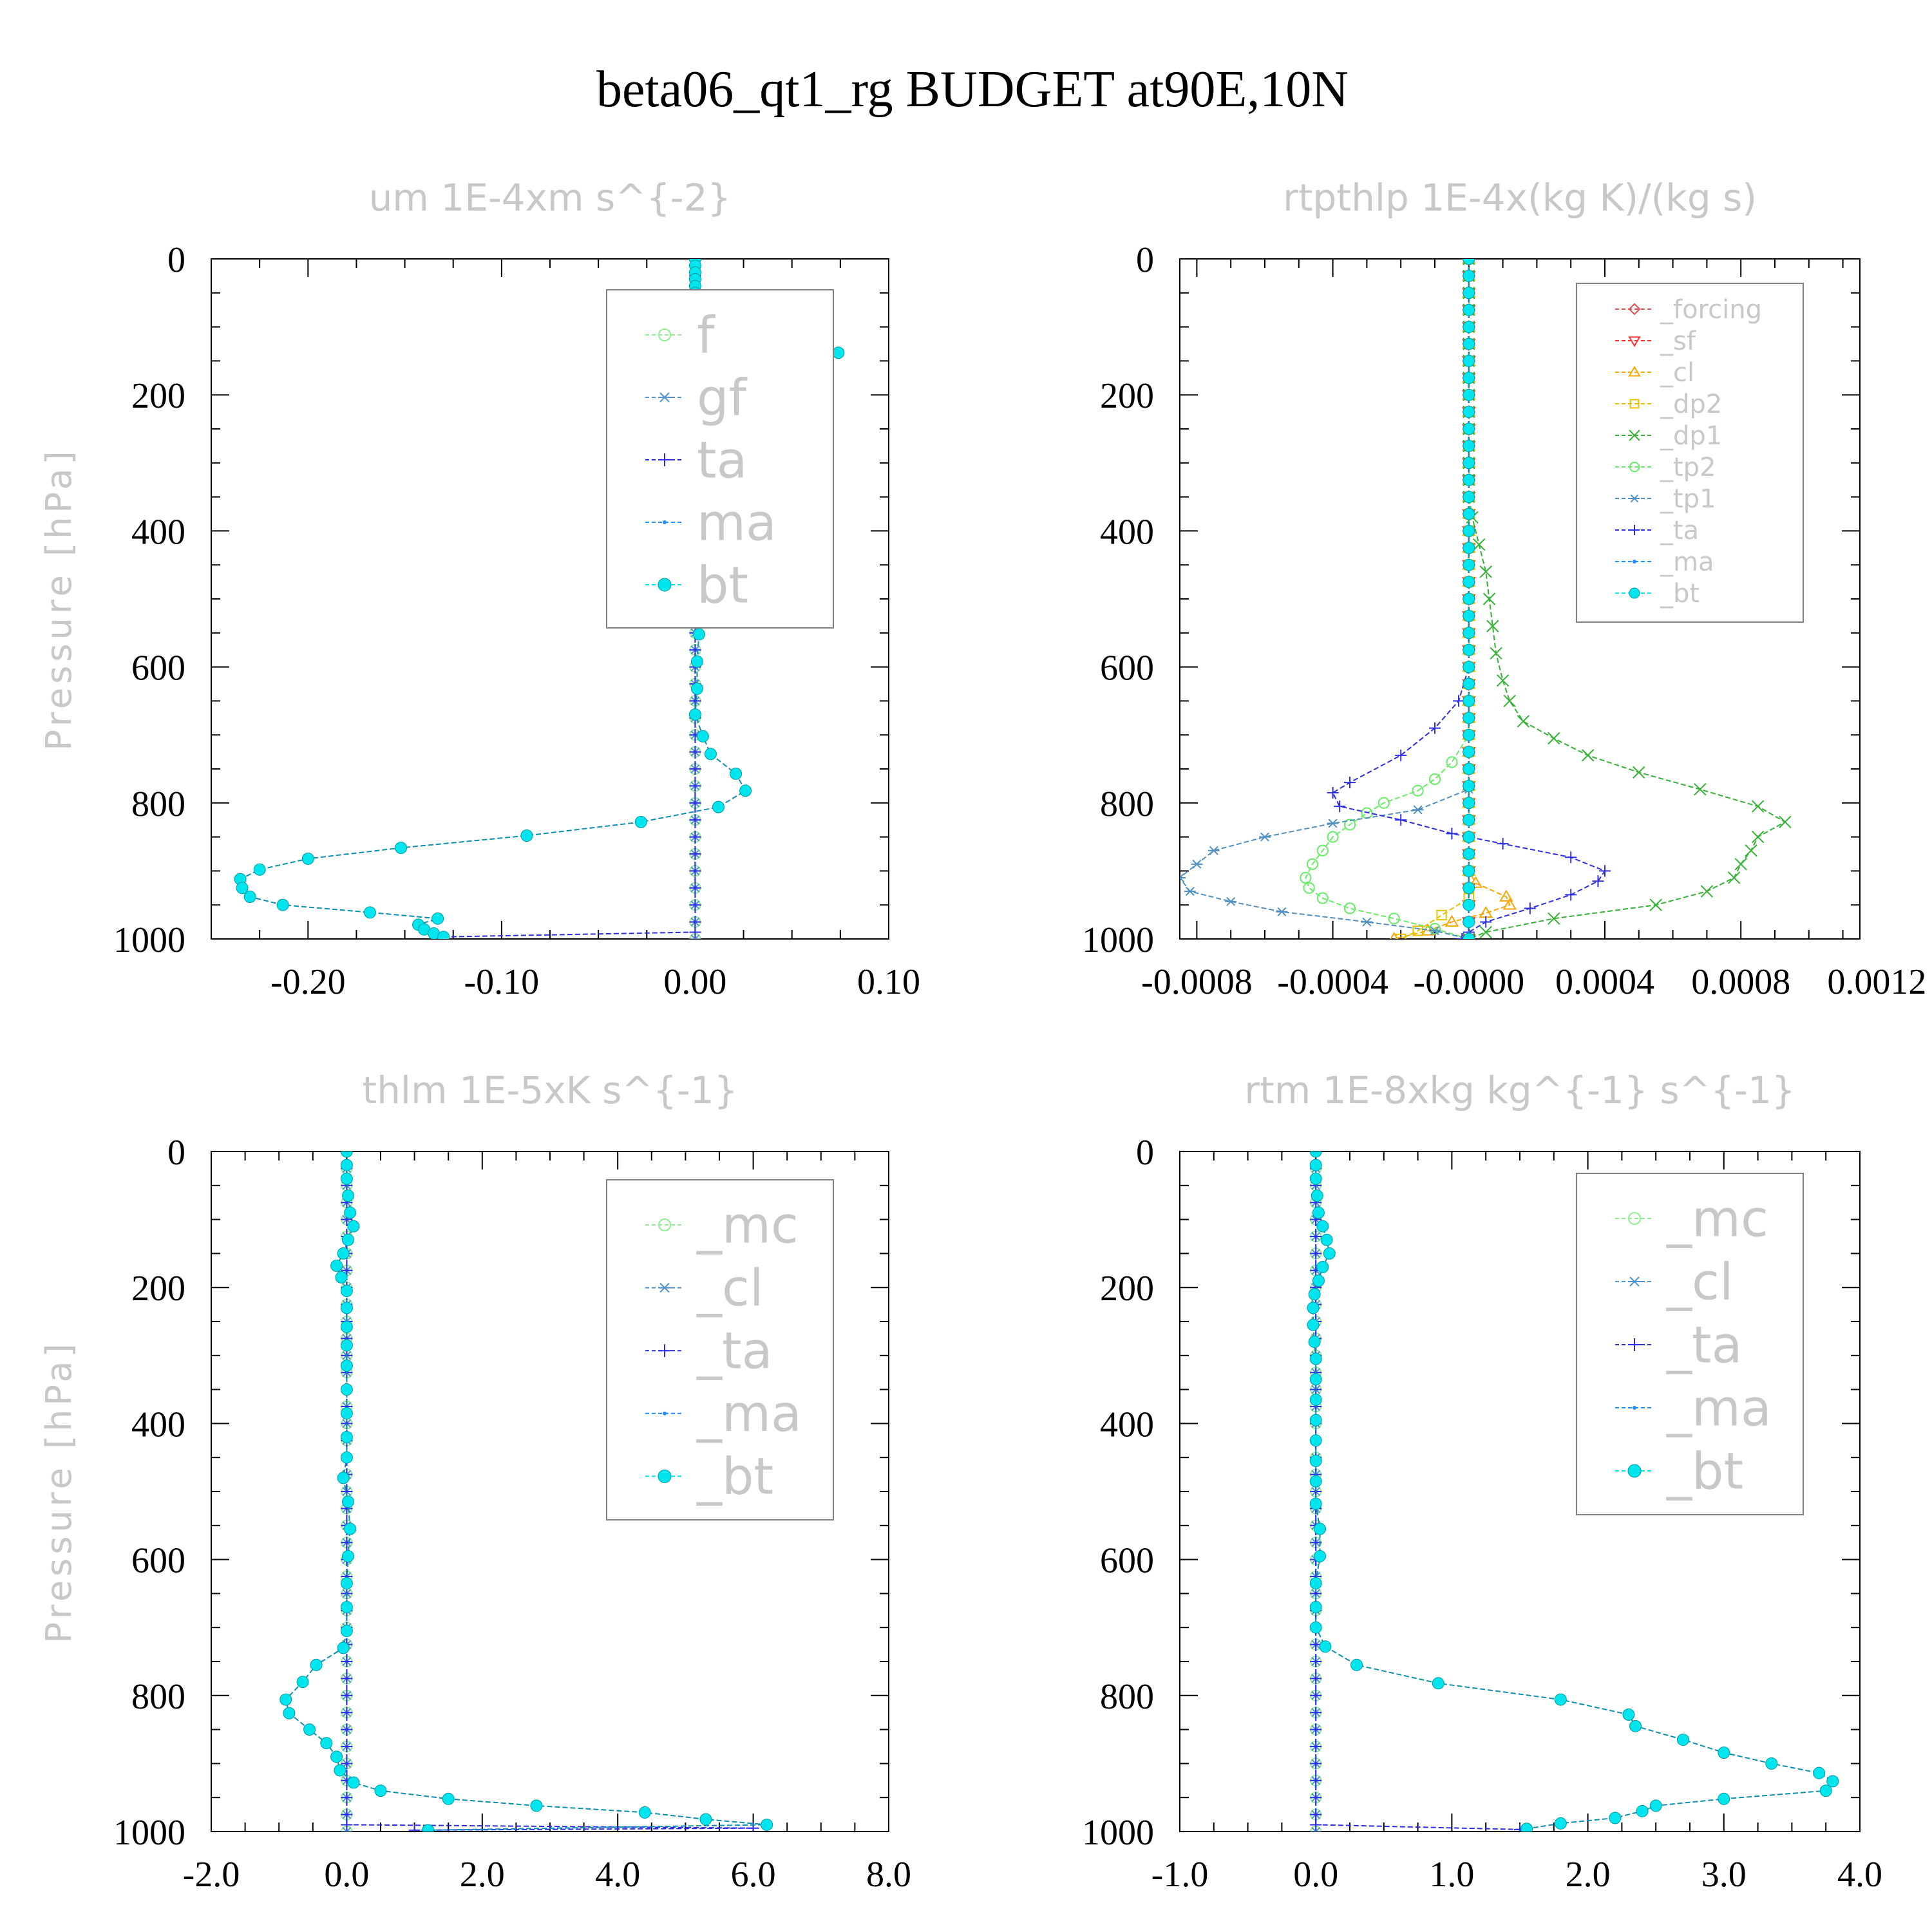 The width and height of the screenshot is (1932, 1932). I want to click on panel-title: rtm 1E-8xkg kg^{-1} s^{-1}, so click(1519, 1090).